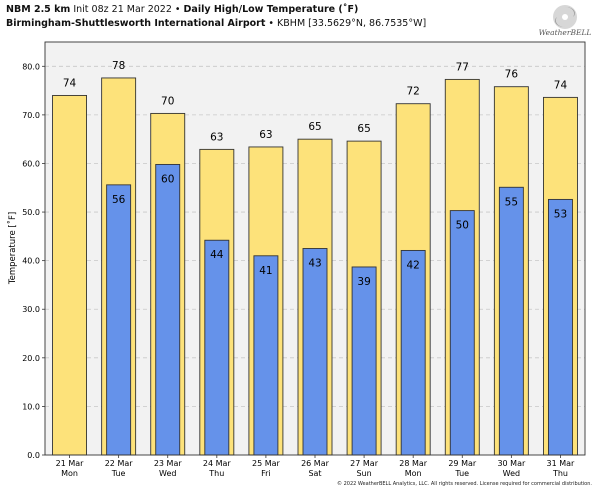  I want to click on x-tick-date: 27 Mar, so click(364, 463).